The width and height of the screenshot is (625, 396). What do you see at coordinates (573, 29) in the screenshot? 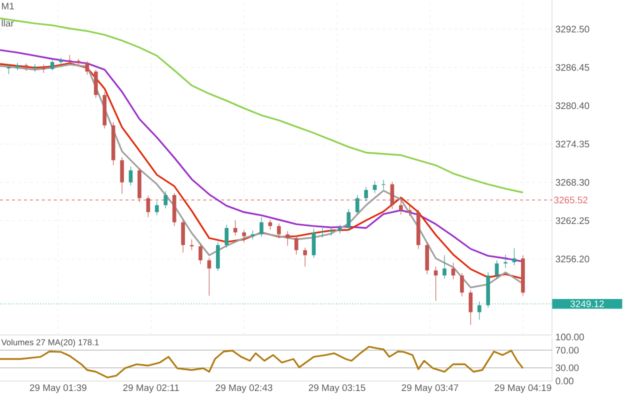
I see `y-tick-label: 3292.50` at bounding box center [573, 29].